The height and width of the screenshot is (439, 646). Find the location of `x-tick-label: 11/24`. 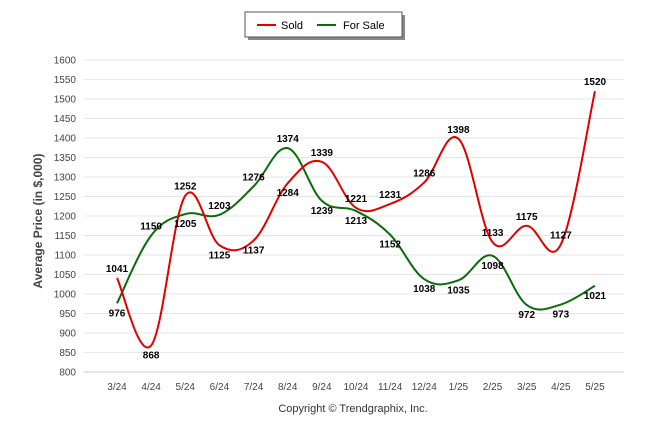

x-tick-label: 11/24 is located at coordinates (390, 387).